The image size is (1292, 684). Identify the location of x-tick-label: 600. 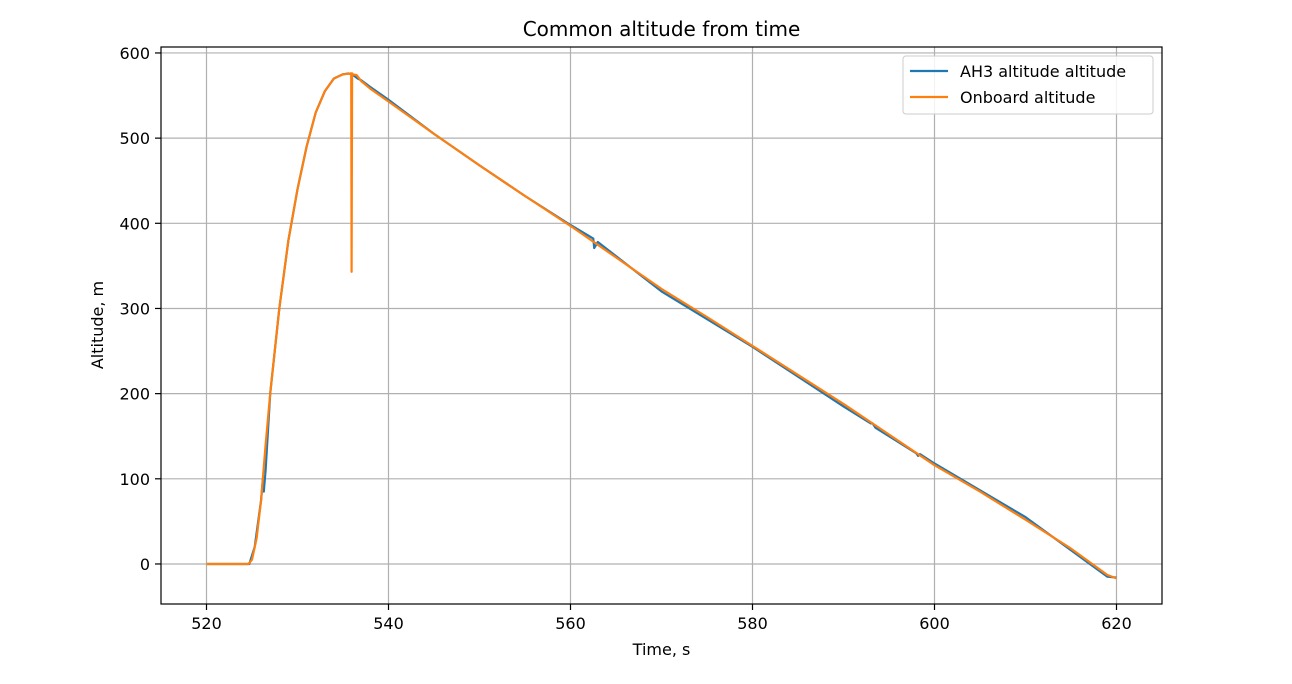
(934, 623).